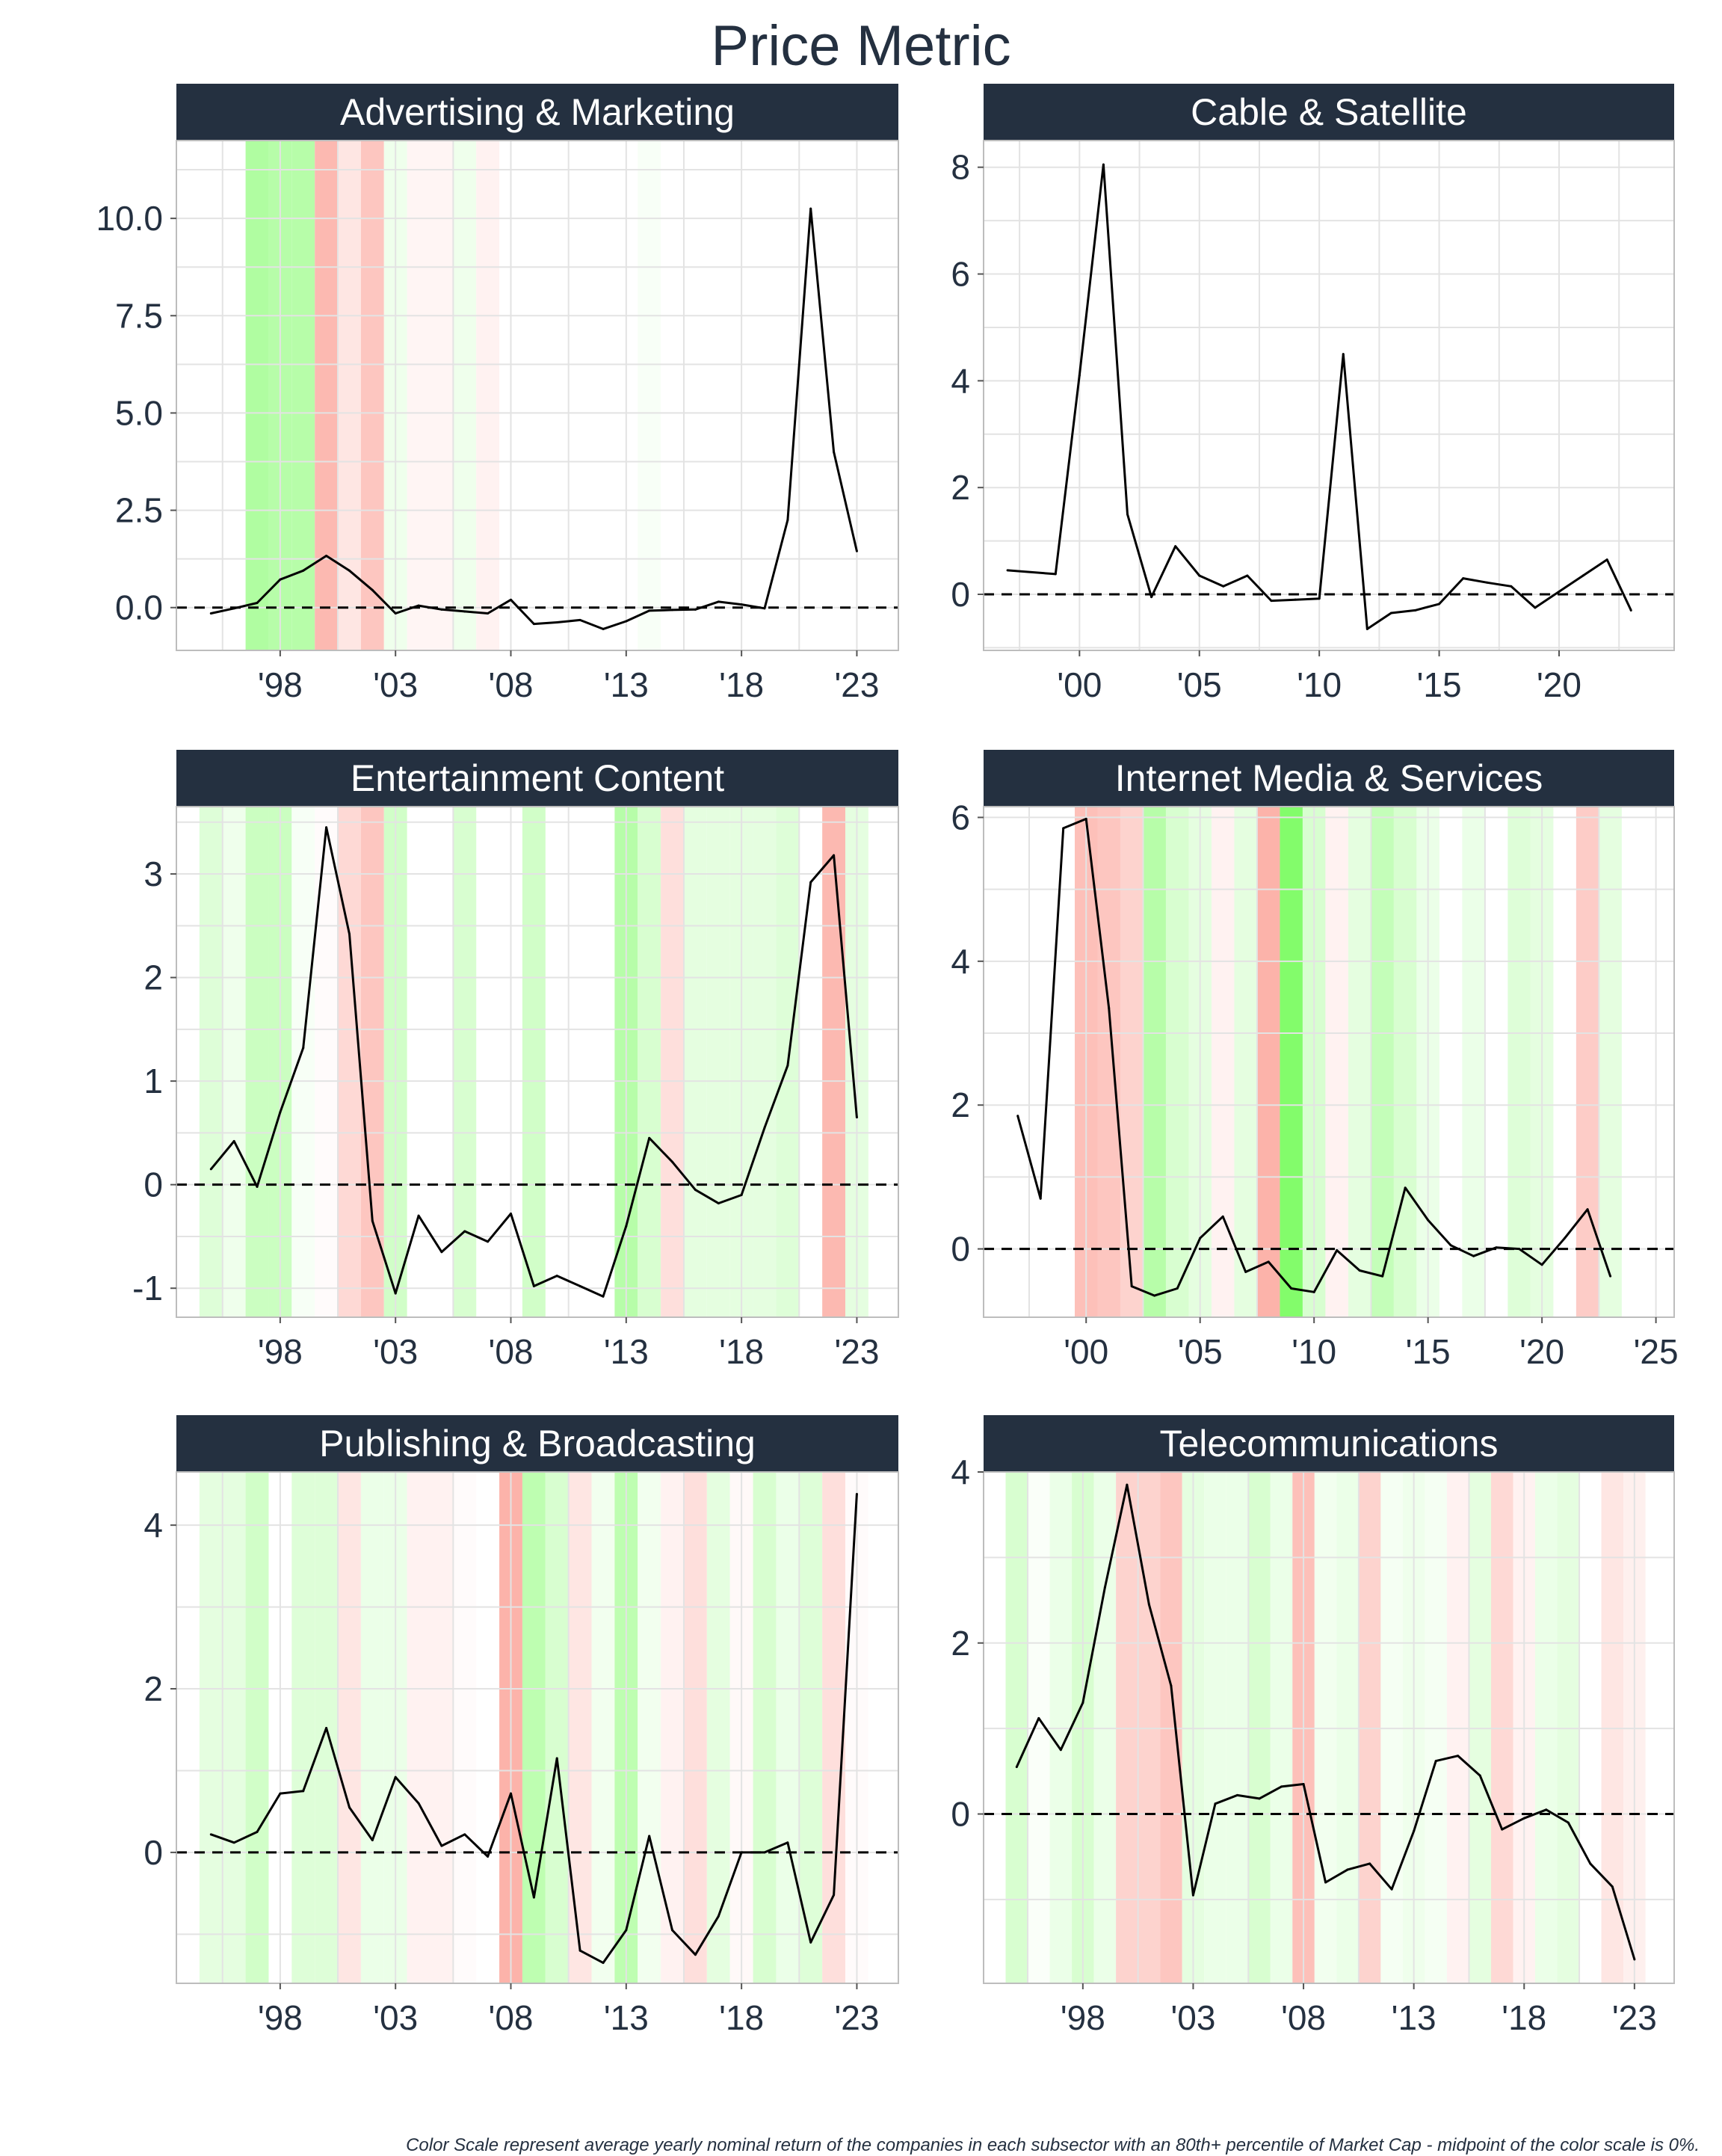  Describe the element at coordinates (961, 1104) in the screenshot. I see `y-tick-label: 2` at that location.